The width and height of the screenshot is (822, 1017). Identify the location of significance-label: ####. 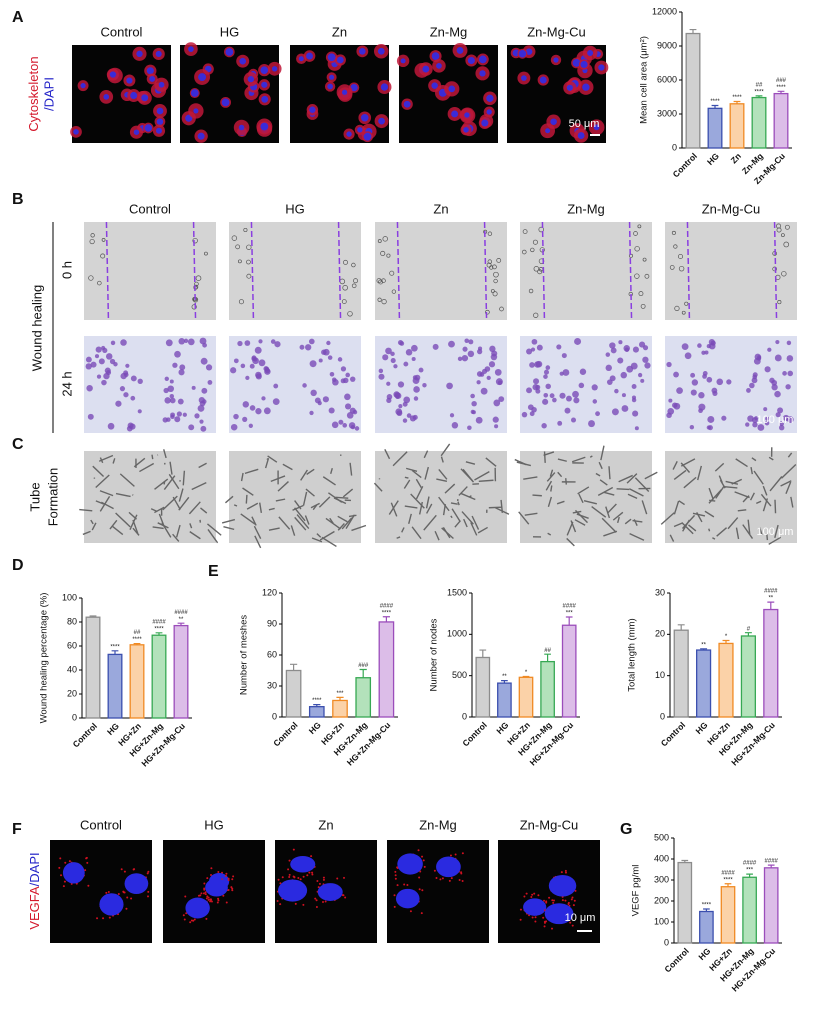
(181, 613).